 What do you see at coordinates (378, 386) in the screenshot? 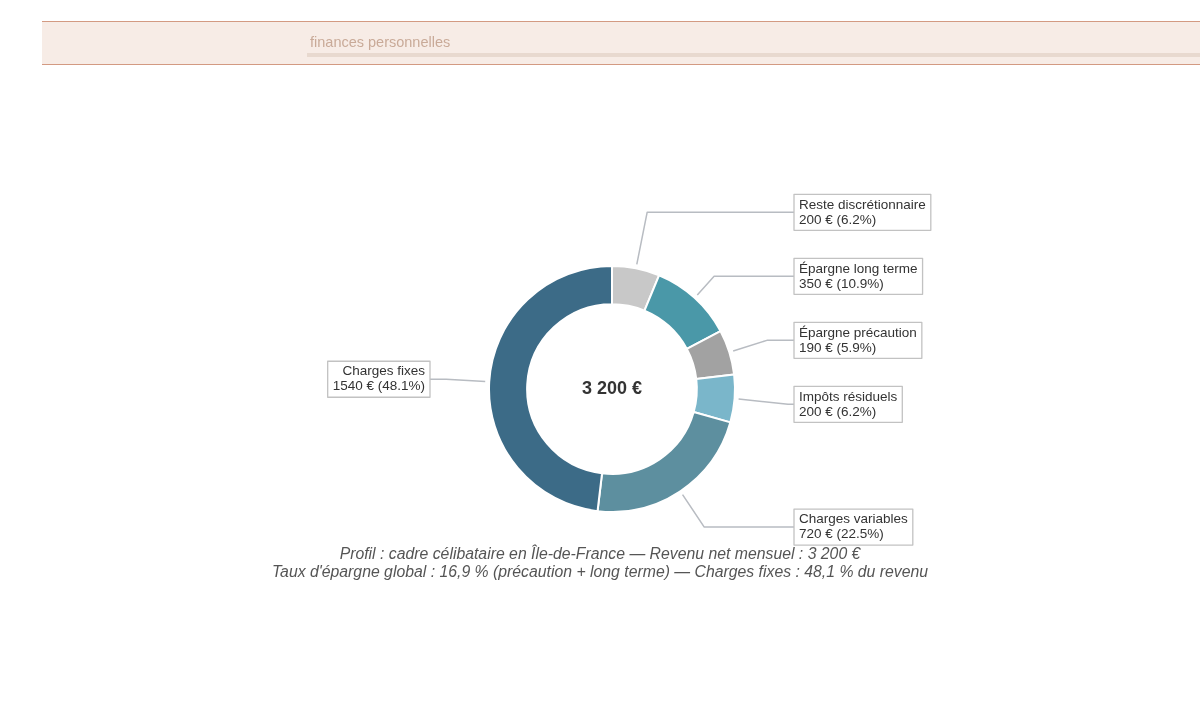
I see `data-label: 1540 € (48.1%)` at bounding box center [378, 386].